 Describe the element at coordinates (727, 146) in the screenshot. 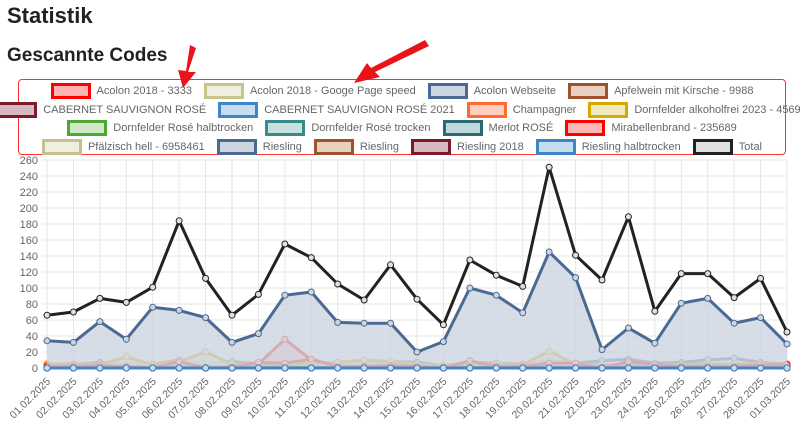

I see `legend-item: Total` at that location.